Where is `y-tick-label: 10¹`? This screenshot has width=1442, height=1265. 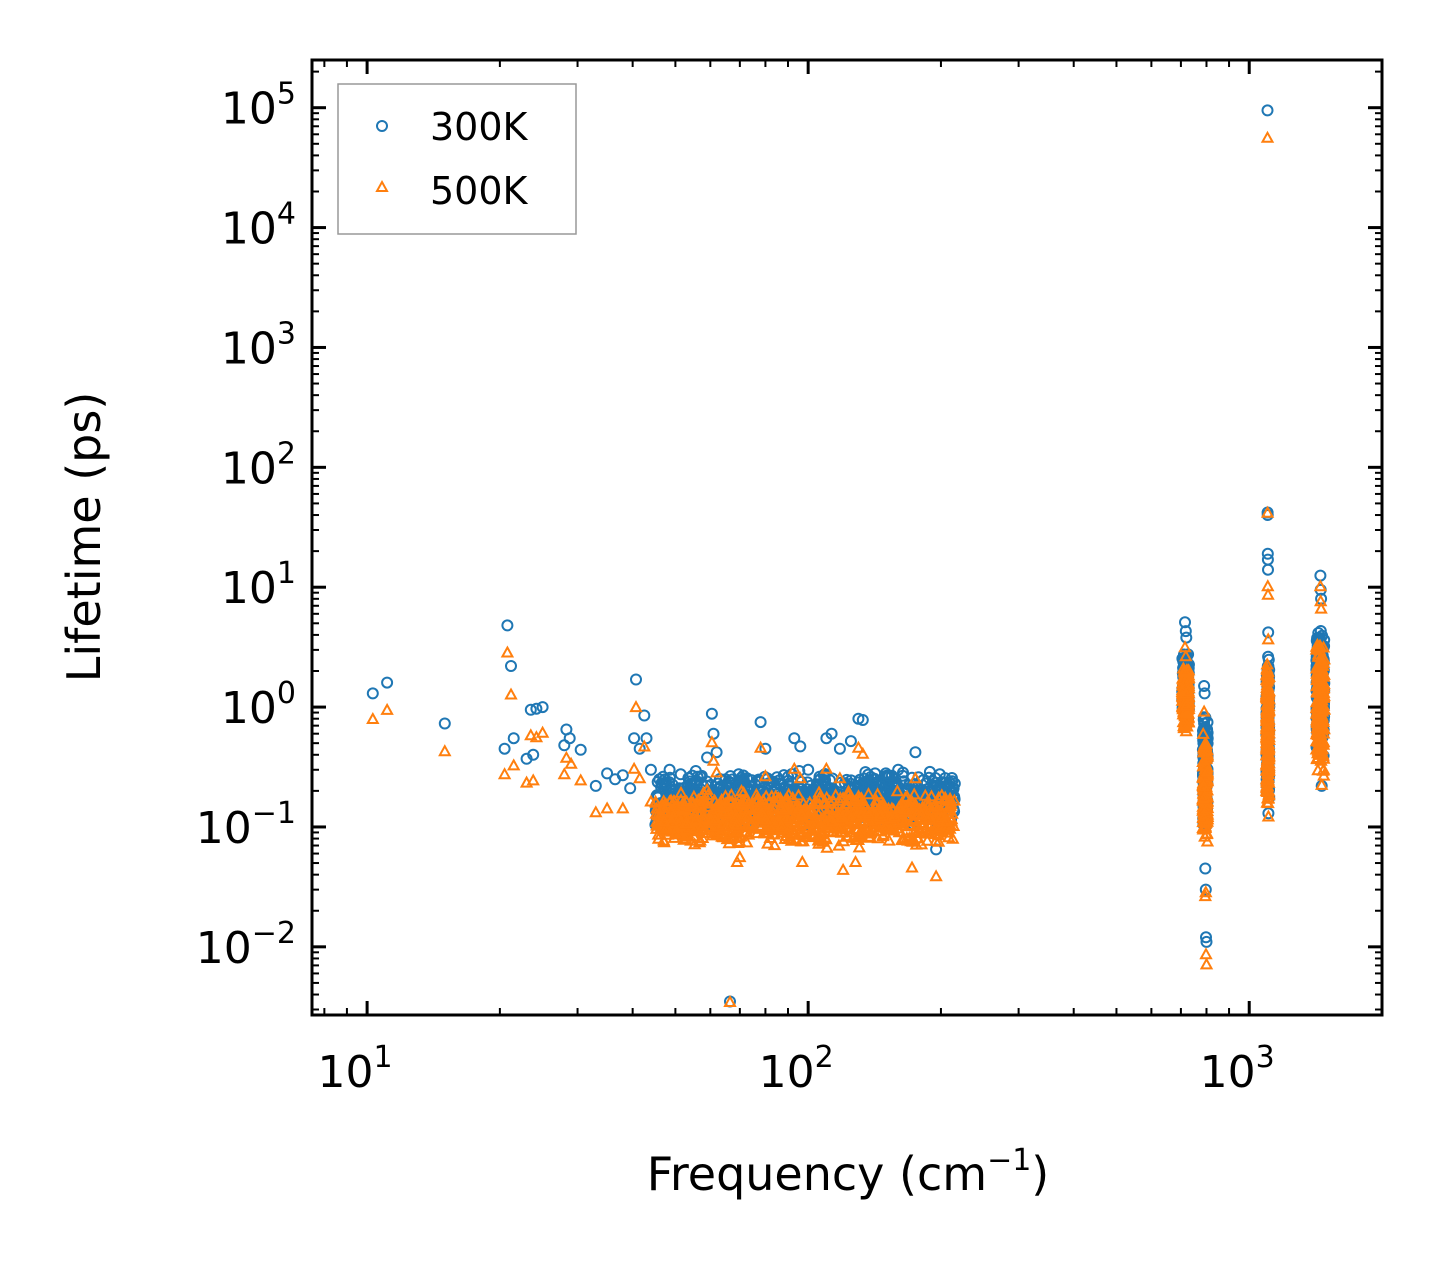
y-tick-label: 10¹ is located at coordinates (258, 585).